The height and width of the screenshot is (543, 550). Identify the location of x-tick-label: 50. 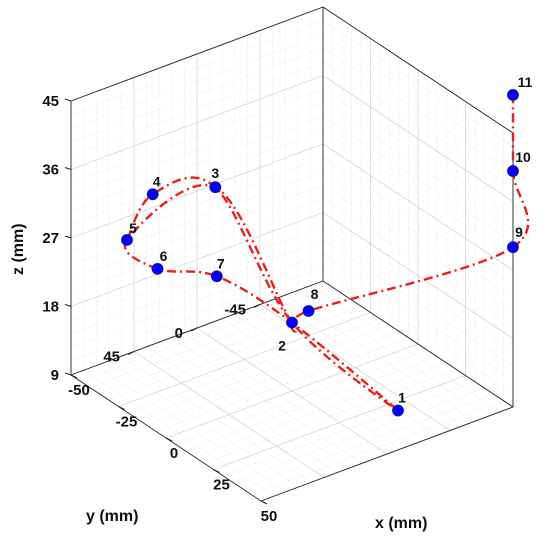
(269, 516).